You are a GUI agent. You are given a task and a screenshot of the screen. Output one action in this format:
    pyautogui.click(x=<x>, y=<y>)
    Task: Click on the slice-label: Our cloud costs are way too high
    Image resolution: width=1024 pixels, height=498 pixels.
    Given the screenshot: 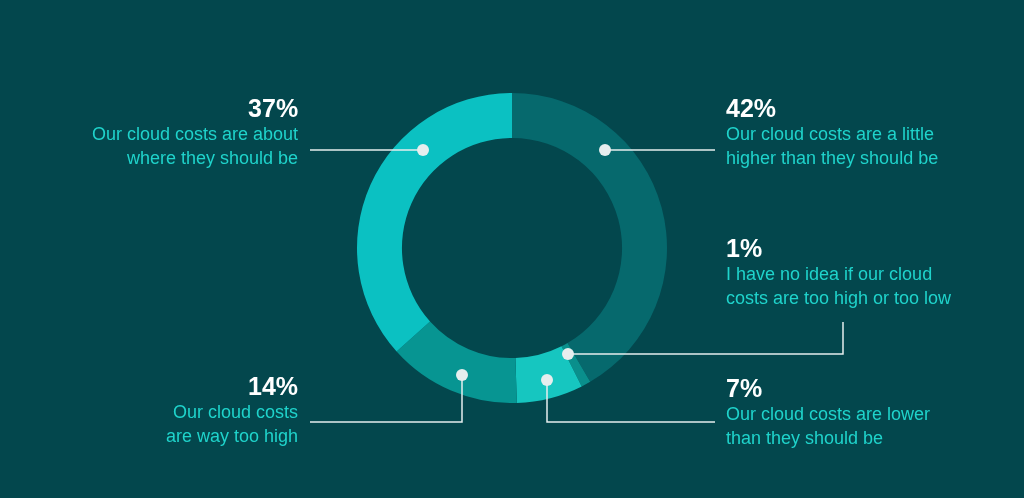 What is the action you would take?
    pyautogui.click(x=232, y=424)
    